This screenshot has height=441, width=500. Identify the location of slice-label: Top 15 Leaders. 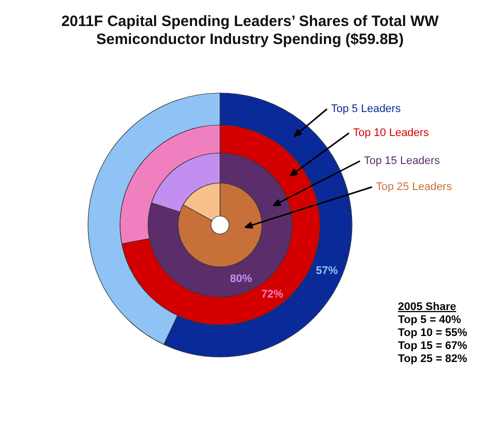
(402, 161).